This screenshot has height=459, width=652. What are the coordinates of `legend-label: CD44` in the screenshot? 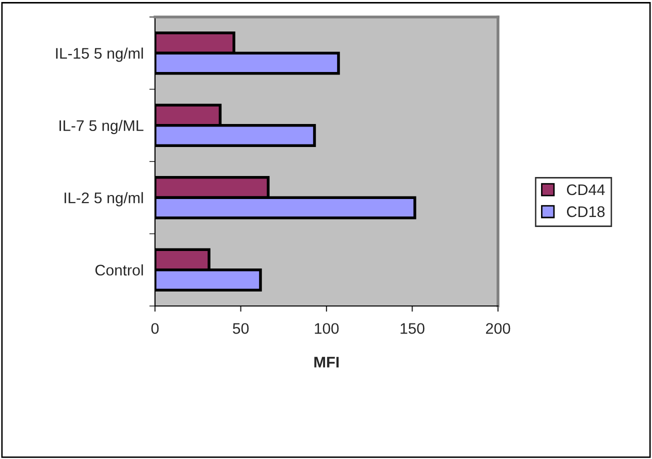 It's located at (585, 190).